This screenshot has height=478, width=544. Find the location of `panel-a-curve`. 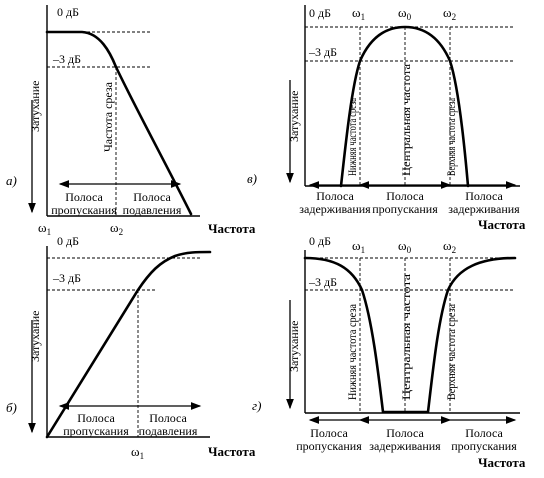

panel-a-curve is located at coordinates (119, 123).